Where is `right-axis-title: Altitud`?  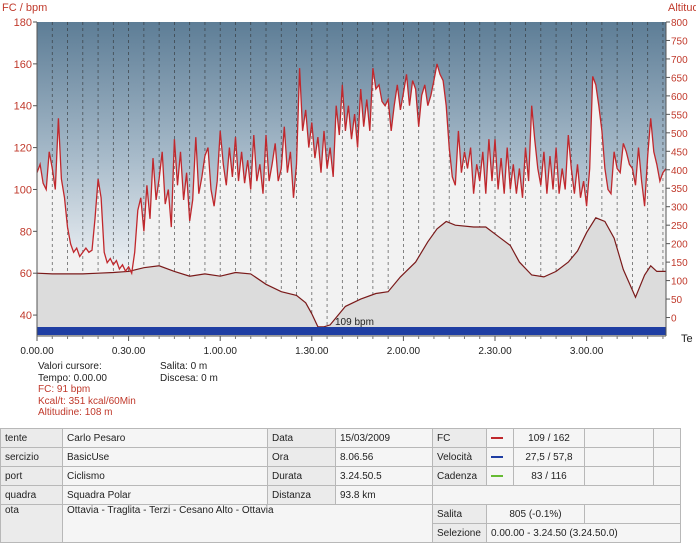
right-axis-title: Altitud is located at coordinates (682, 8).